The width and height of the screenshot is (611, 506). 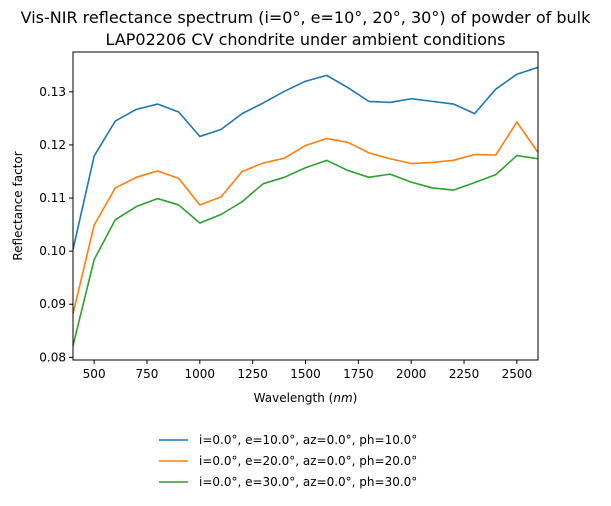 I want to click on x-tick-label: 1250, so click(x=252, y=374).